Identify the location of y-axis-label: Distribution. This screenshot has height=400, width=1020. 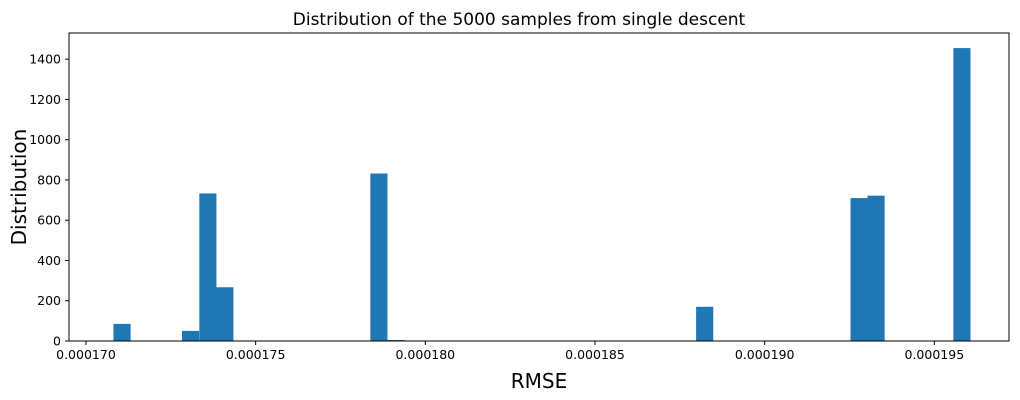
(19, 187).